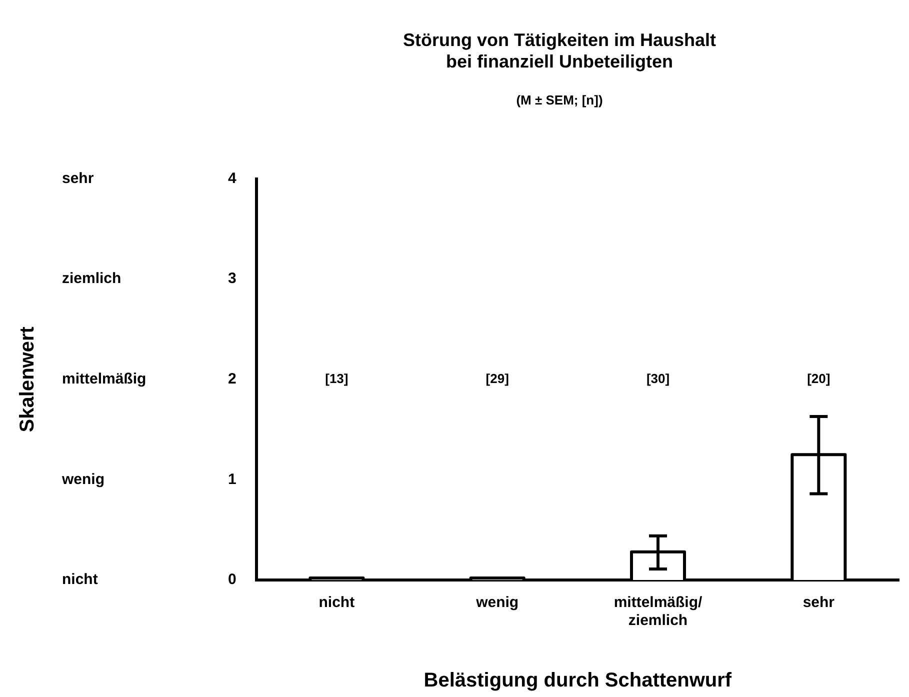  I want to click on text: sehr, so click(78, 178).